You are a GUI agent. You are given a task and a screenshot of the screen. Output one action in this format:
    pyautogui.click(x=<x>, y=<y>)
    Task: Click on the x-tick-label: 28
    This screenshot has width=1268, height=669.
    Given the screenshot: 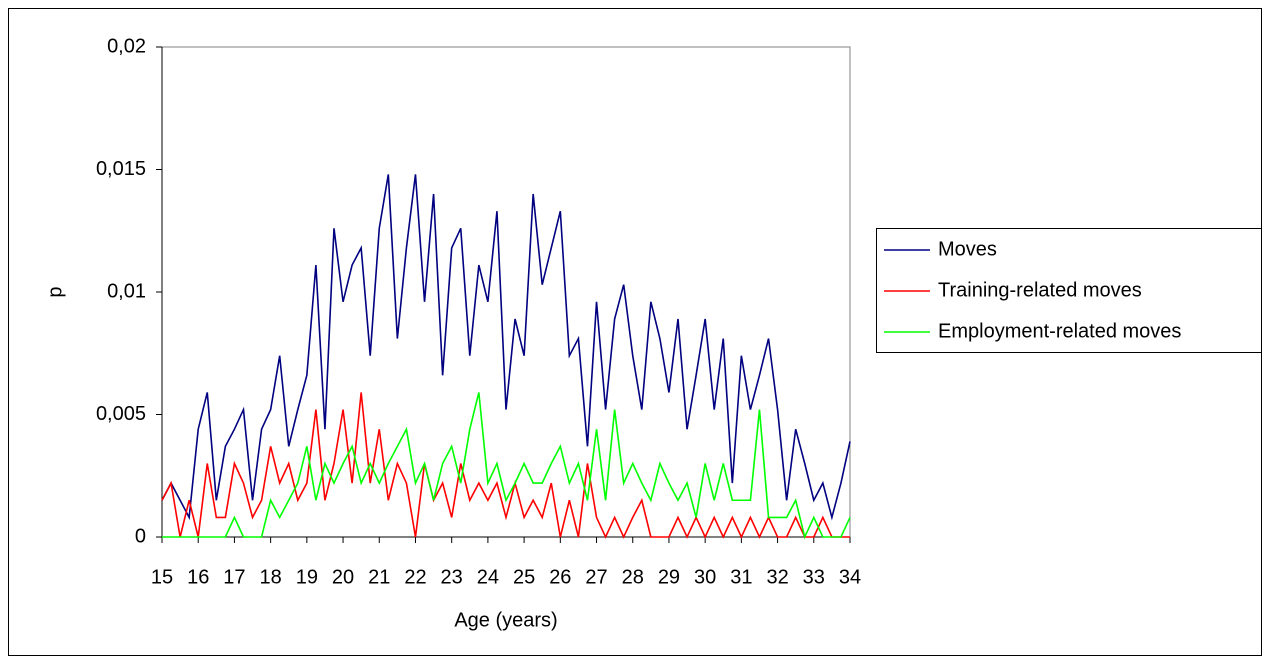 What is the action you would take?
    pyautogui.click(x=633, y=577)
    